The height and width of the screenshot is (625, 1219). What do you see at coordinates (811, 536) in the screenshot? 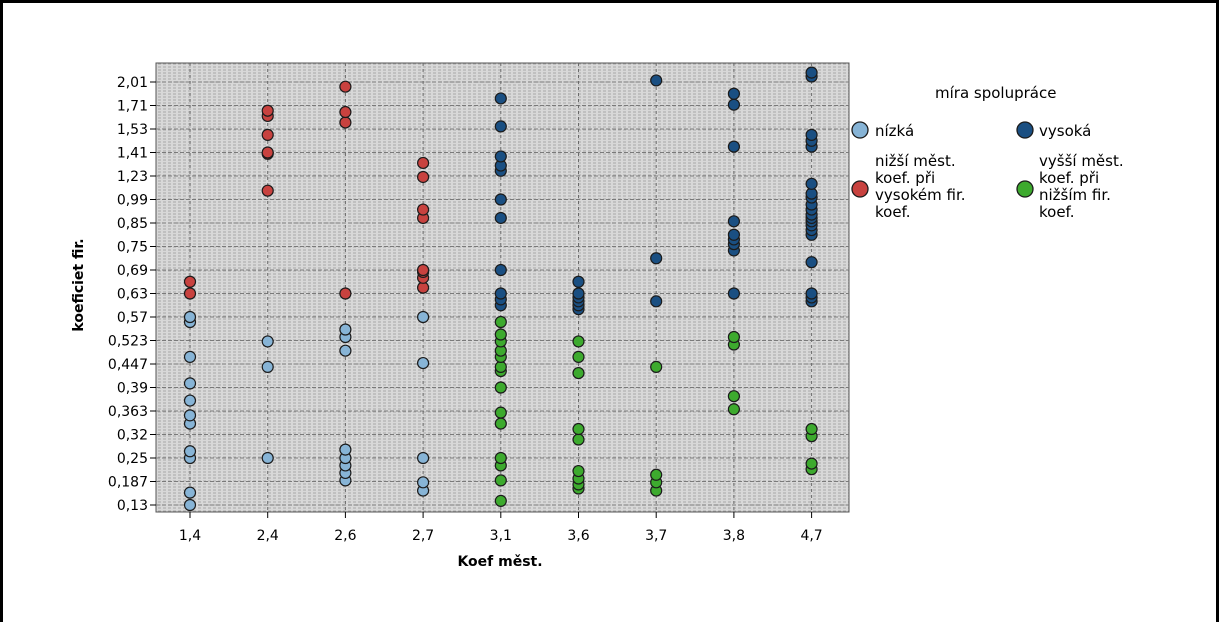
I see `x-tick-label: 4,7` at bounding box center [811, 536].